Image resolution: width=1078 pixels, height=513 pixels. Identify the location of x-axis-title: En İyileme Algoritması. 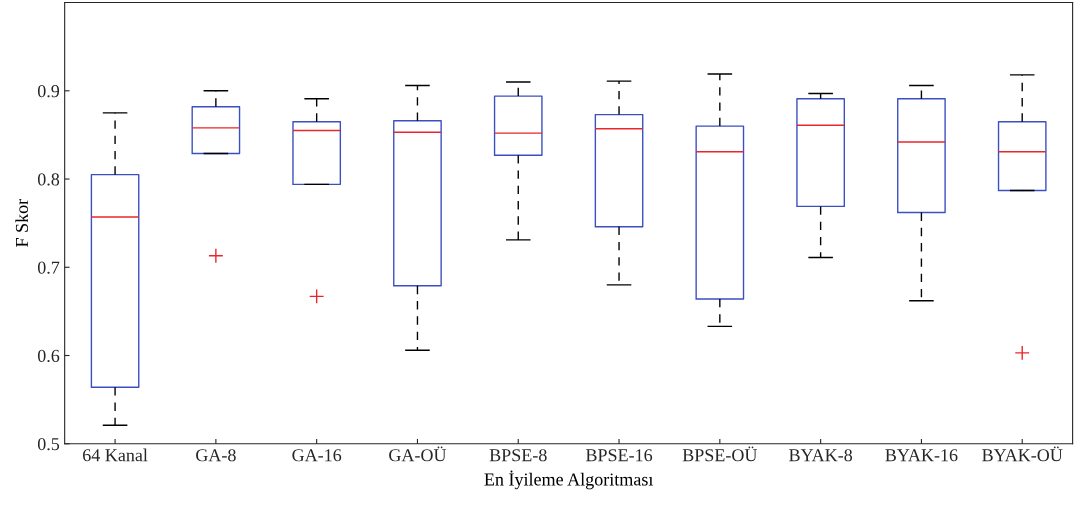
(569, 480).